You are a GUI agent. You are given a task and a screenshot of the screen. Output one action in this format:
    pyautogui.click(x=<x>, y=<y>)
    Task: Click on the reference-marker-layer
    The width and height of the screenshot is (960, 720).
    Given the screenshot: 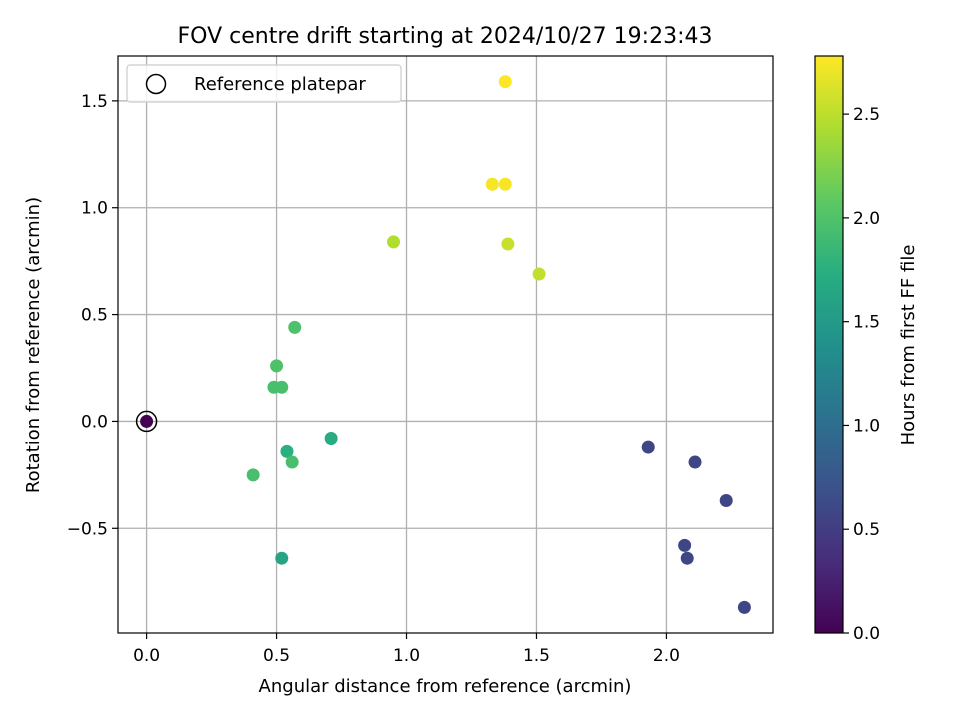 What is the action you would take?
    pyautogui.click(x=146, y=421)
    